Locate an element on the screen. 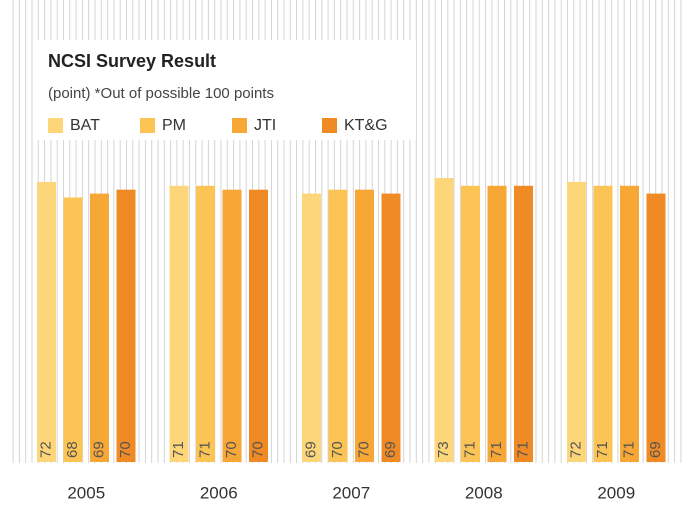  chart-subtitle: (point) *Out of possible 100 points is located at coordinates (161, 93).